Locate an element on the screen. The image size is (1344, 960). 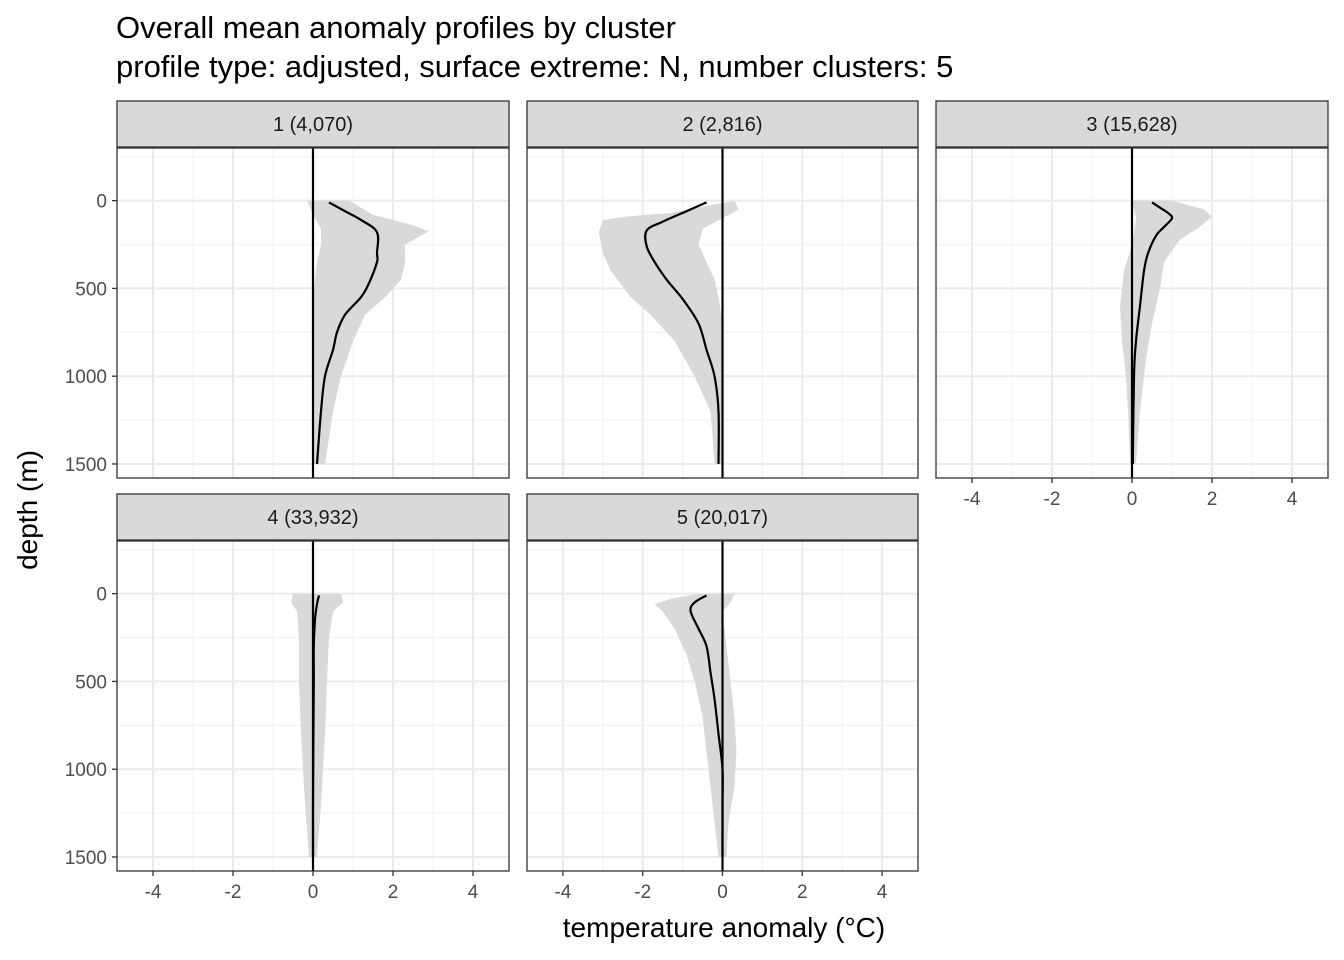
facet-panel-2: 2 (2,816) is located at coordinates (722, 289).